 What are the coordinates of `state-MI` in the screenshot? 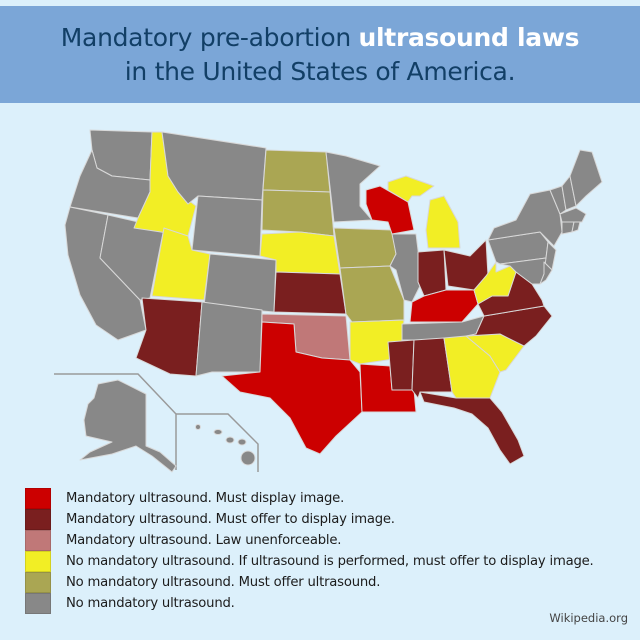 It's located at (411, 189).